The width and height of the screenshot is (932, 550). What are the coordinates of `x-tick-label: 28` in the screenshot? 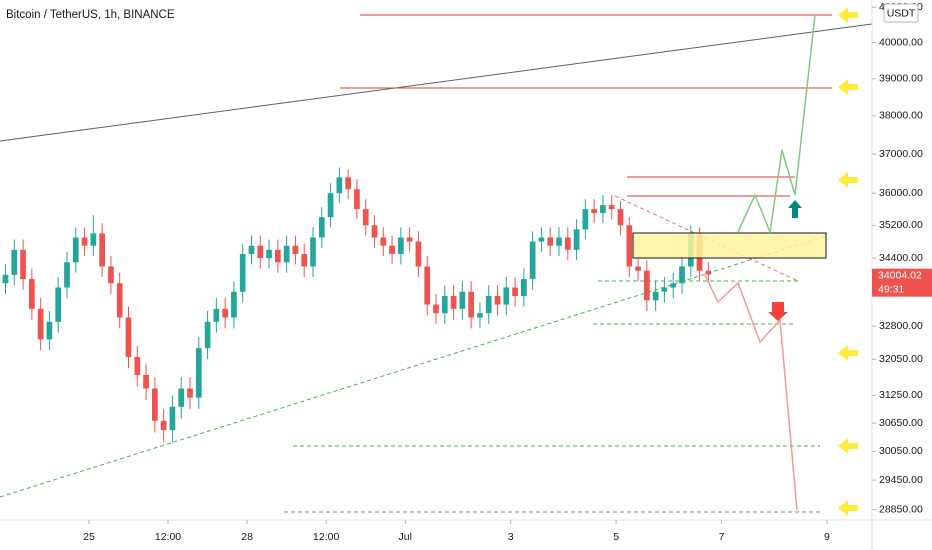 It's located at (247, 537).